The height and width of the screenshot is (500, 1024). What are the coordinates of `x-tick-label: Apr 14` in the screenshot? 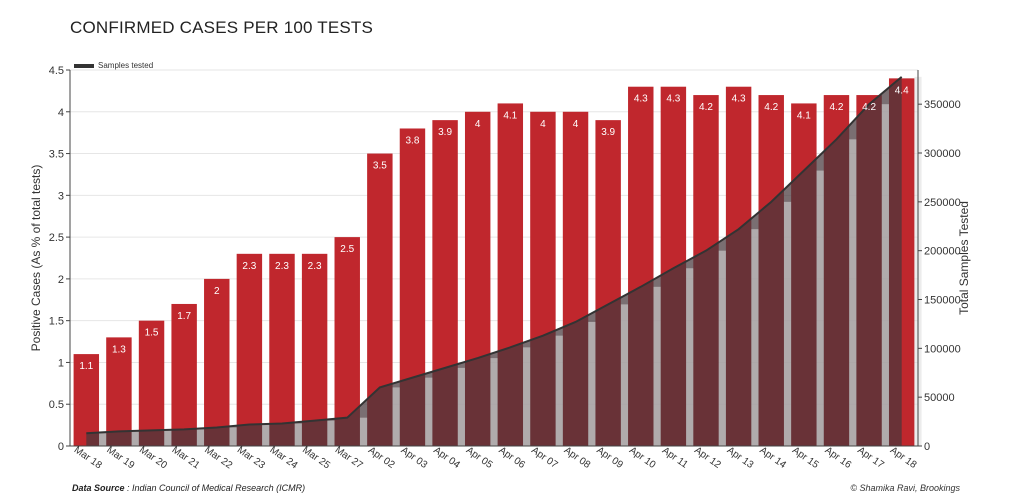 It's located at (772, 458).